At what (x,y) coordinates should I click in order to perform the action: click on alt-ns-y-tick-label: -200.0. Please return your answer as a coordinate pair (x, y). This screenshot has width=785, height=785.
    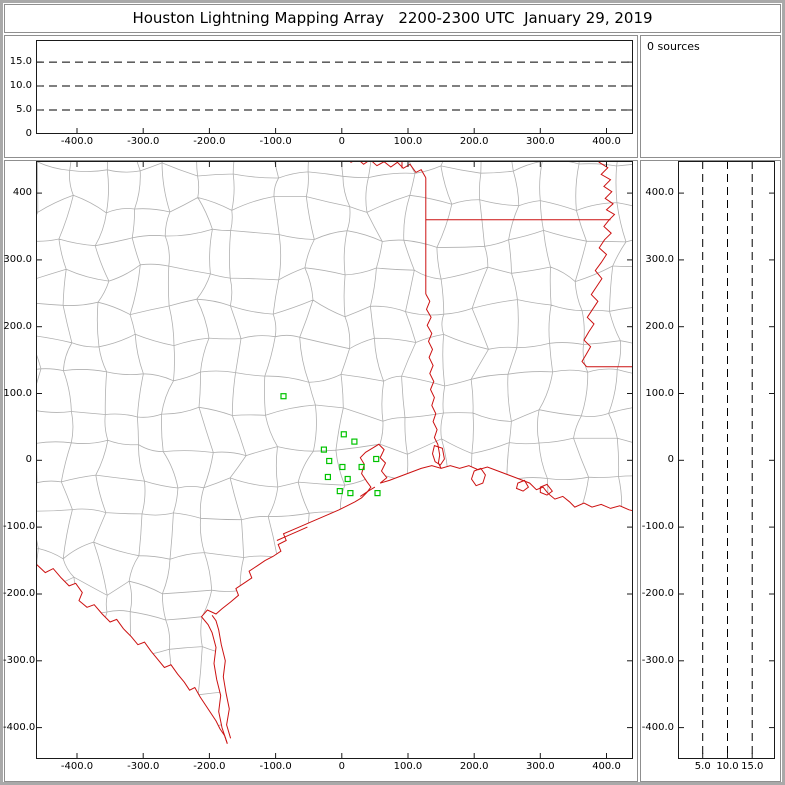
    Looking at the image, I should click on (657, 593).